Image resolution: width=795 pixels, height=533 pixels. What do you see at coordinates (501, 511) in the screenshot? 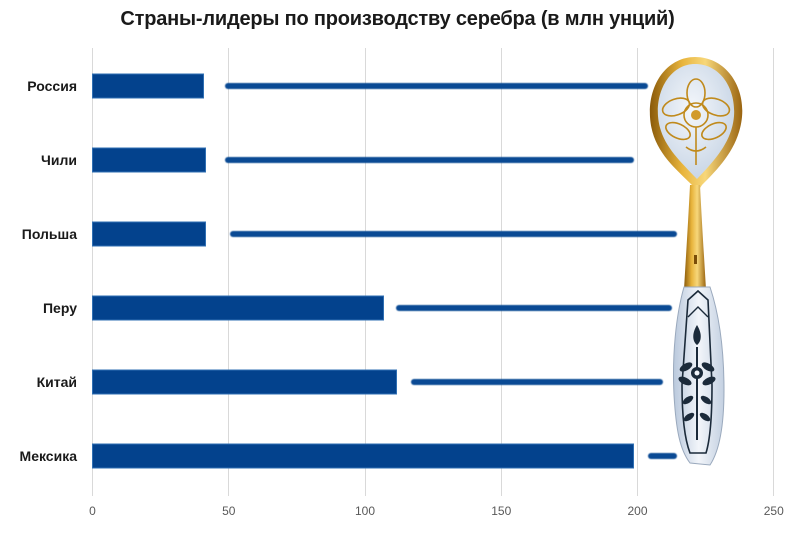
I see `x-tick-label: 150` at bounding box center [501, 511].